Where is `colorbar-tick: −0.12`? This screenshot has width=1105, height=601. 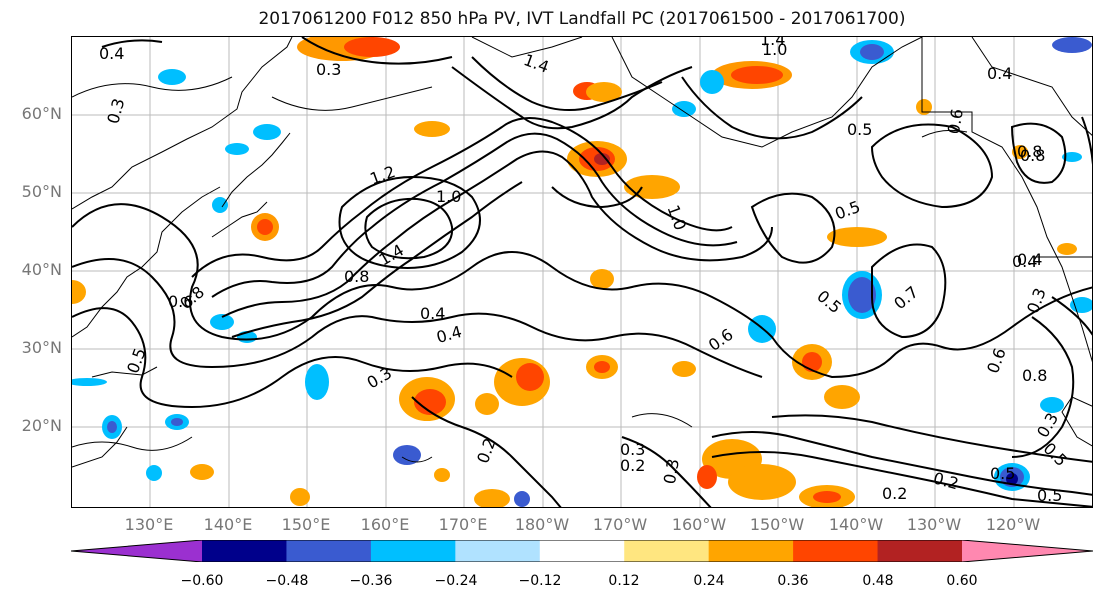 colorbar-tick: −0.12 is located at coordinates (540, 581).